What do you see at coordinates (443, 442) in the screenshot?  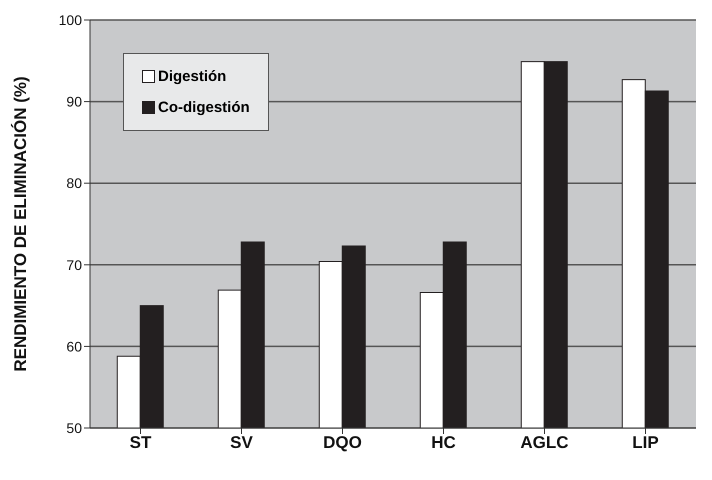 I see `x-tick-label: HC` at bounding box center [443, 442].